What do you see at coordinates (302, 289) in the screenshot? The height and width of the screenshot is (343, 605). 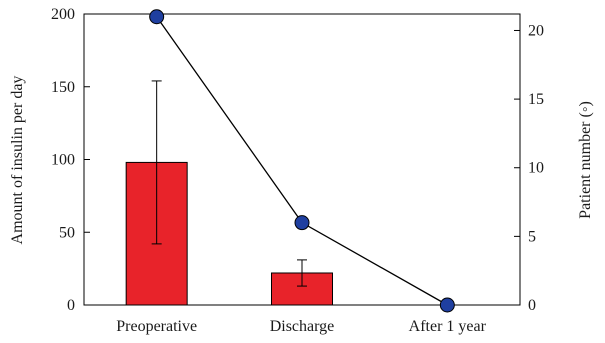 I see `bar` at bounding box center [302, 289].